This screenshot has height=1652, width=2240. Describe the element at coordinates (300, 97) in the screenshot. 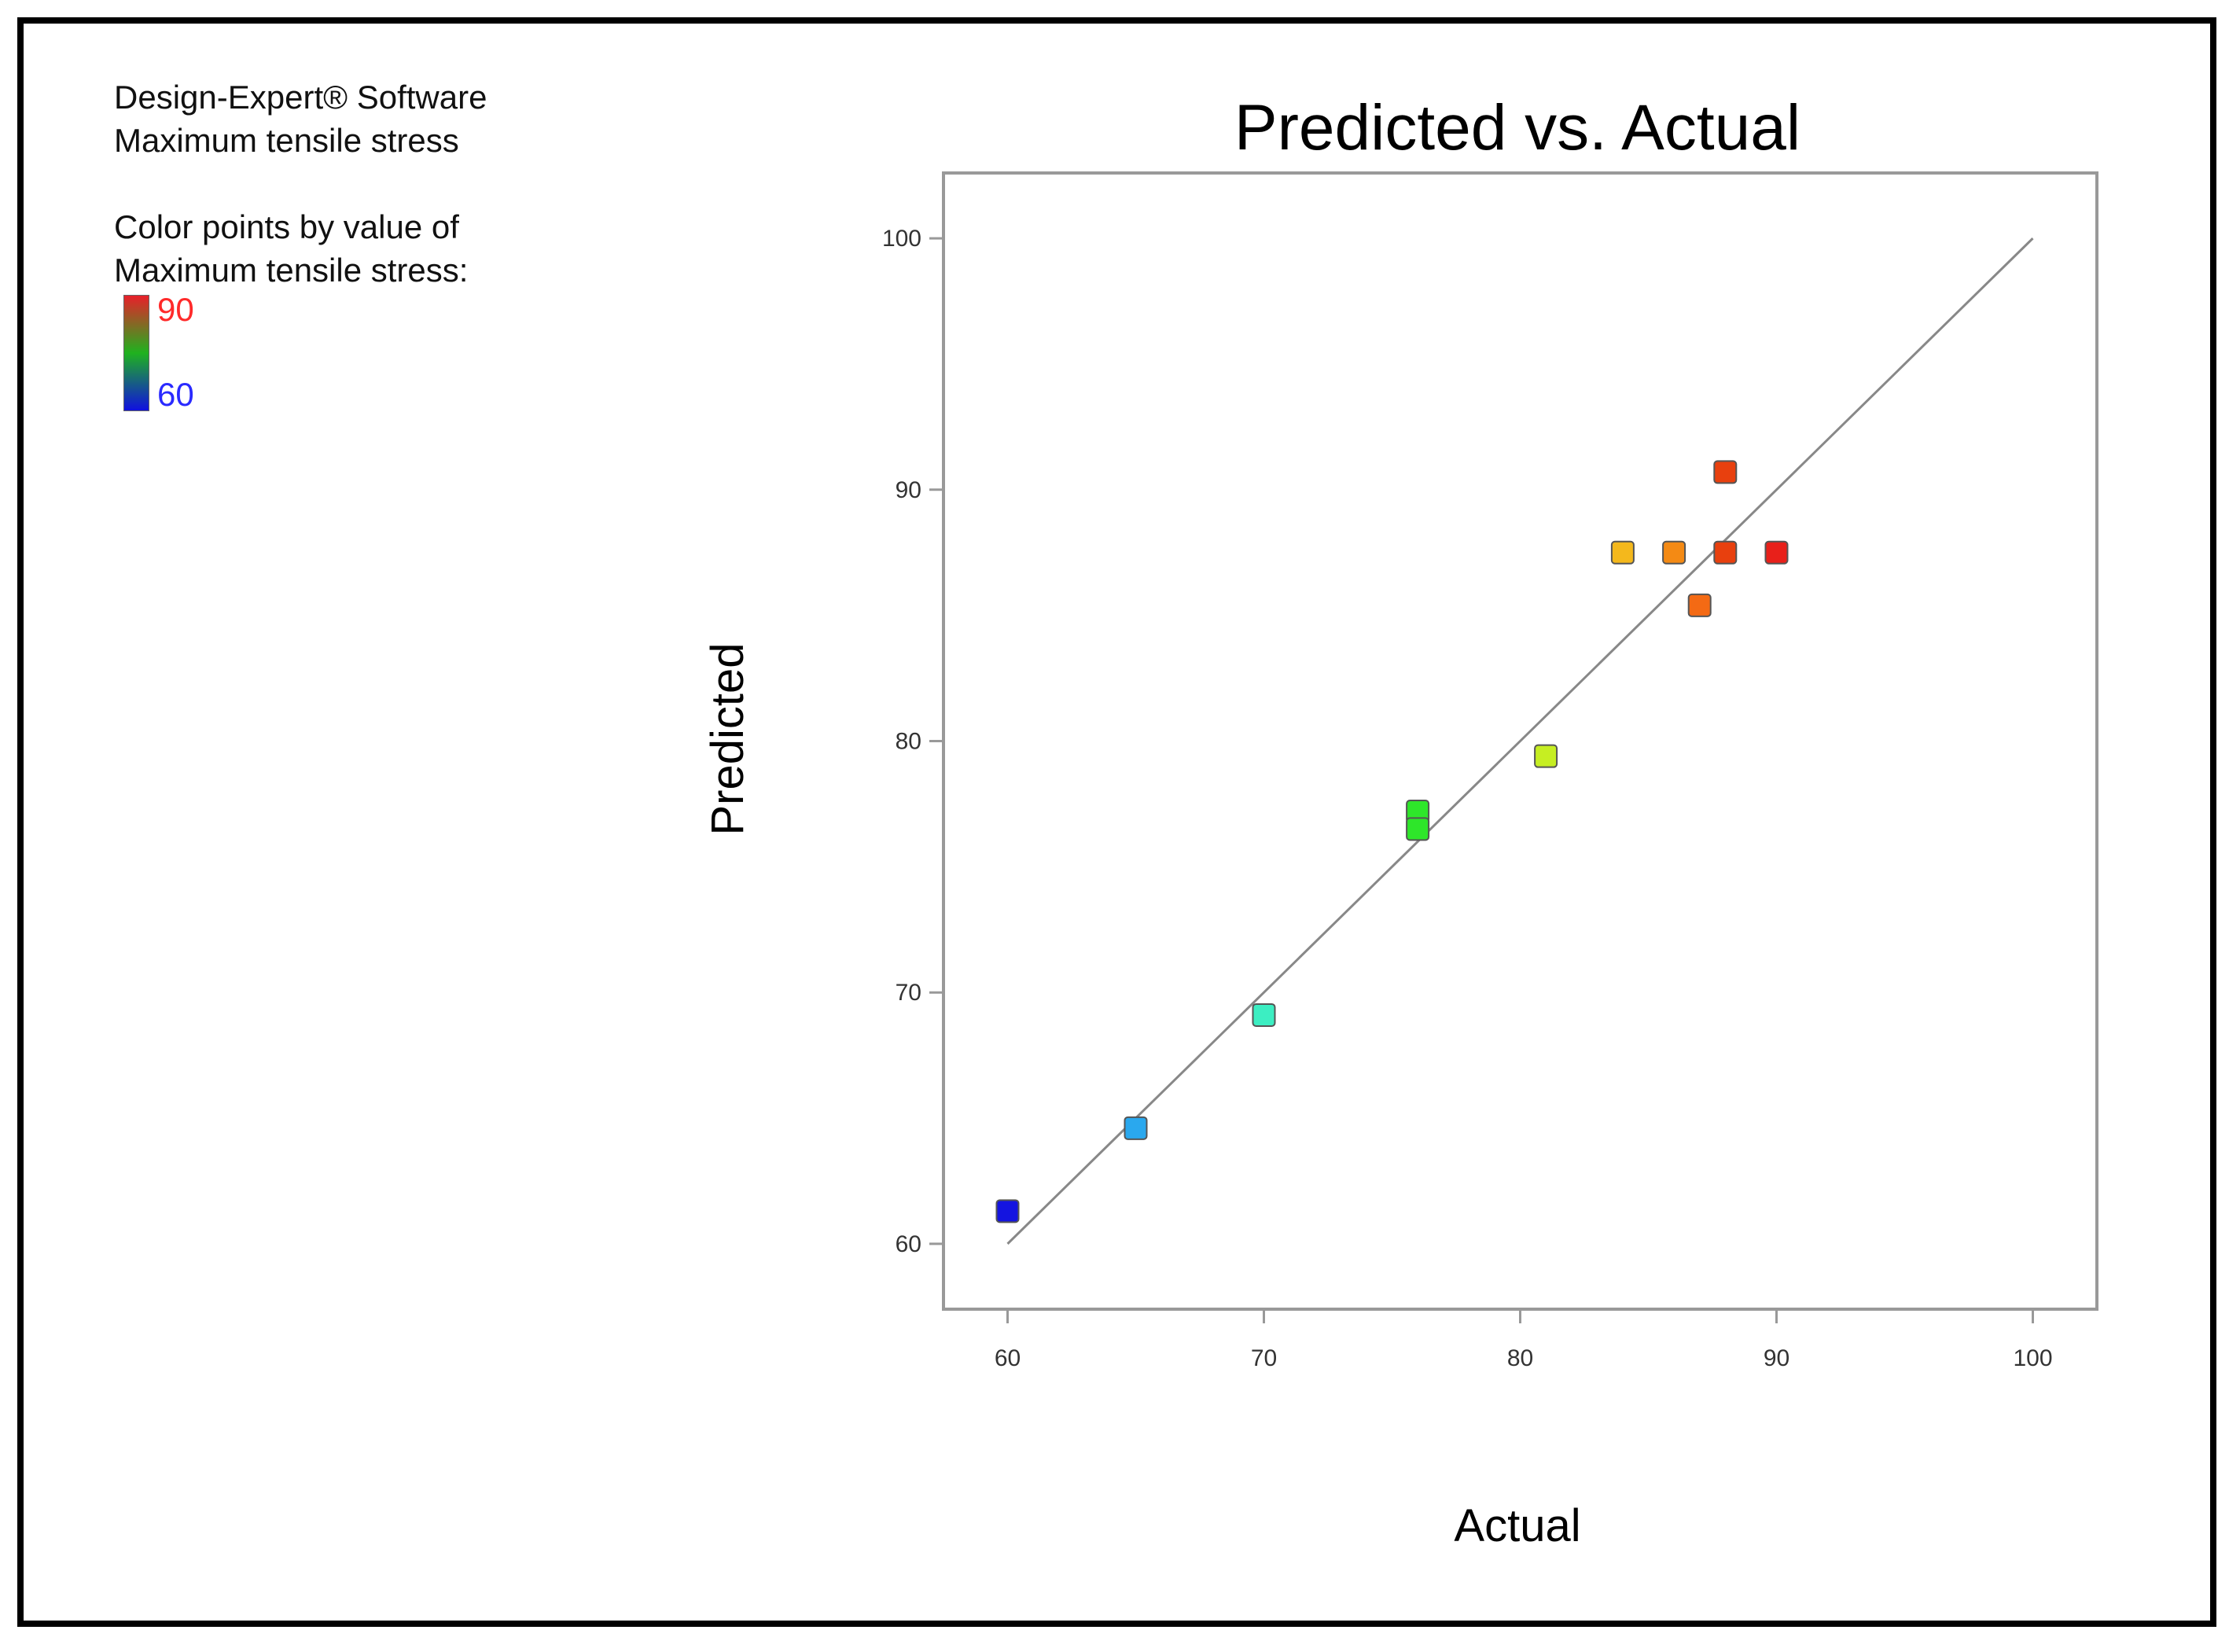

I see `software-name: Design-Expert® Software` at that location.